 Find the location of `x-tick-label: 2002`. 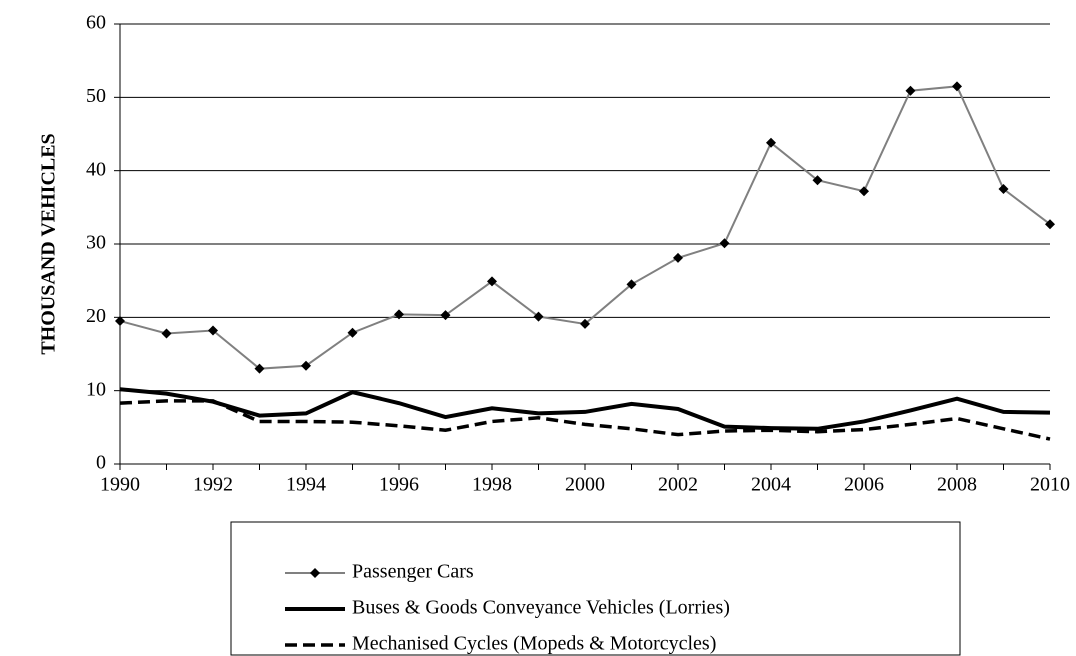

x-tick-label: 2002 is located at coordinates (678, 485).